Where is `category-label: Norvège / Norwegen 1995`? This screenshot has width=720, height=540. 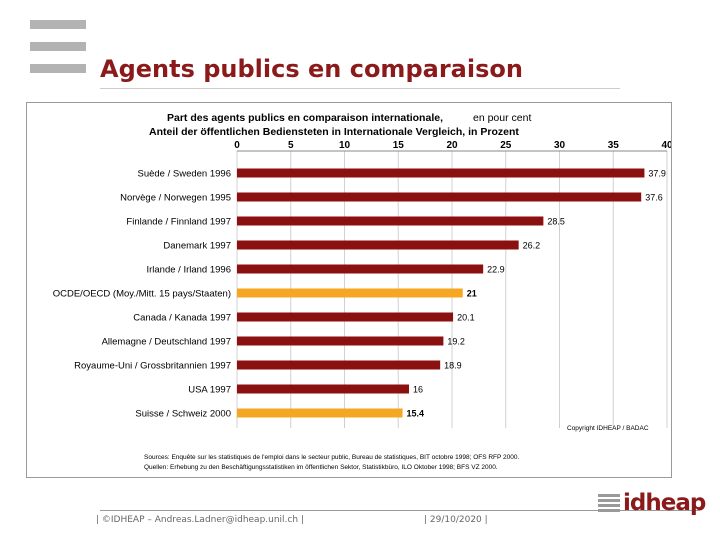
category-label: Norvège / Norwegen 1995 is located at coordinates (175, 198).